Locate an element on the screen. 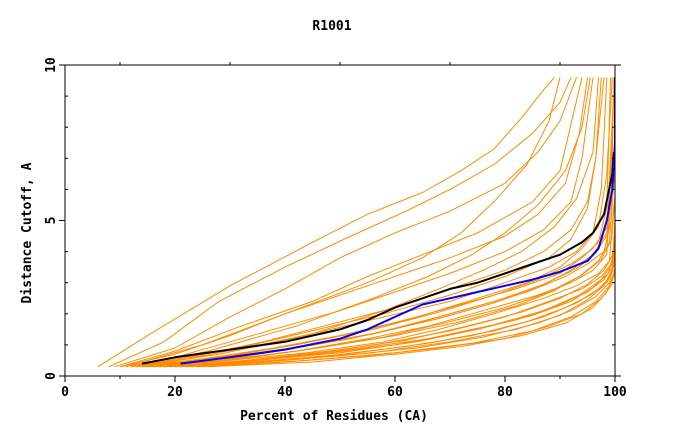 The height and width of the screenshot is (440, 680). x-axis-title: Percent of Residues (CA) is located at coordinates (334, 416).